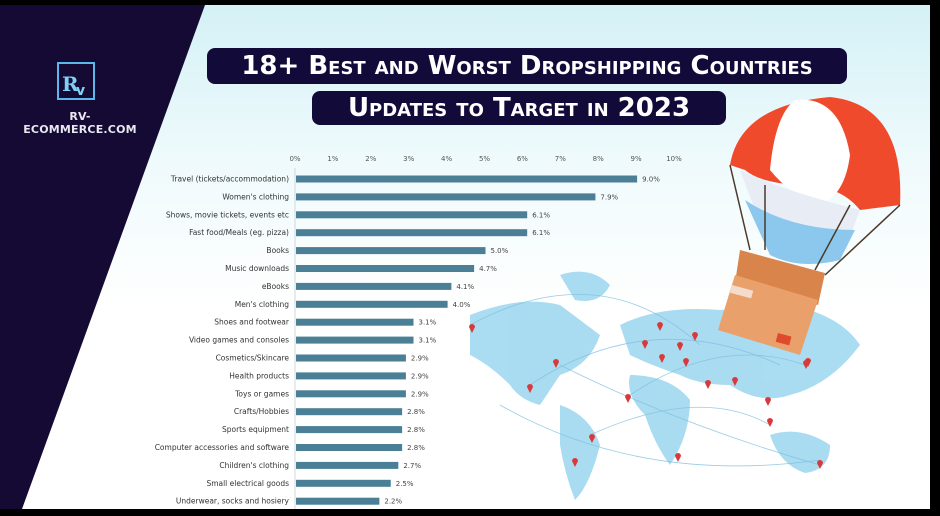  What do you see at coordinates (277, 250) in the screenshot?
I see `category-label: Books` at bounding box center [277, 250].